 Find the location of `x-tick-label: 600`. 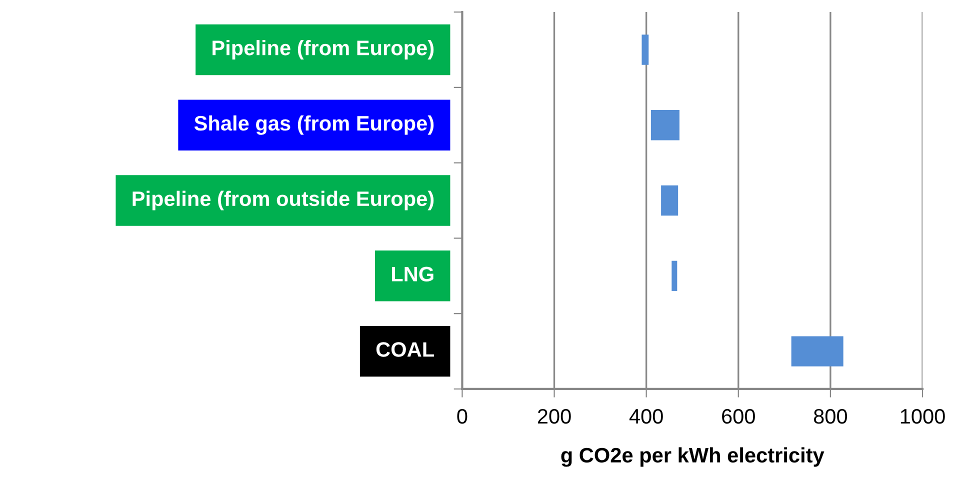

x-tick-label: 600 is located at coordinates (738, 416).